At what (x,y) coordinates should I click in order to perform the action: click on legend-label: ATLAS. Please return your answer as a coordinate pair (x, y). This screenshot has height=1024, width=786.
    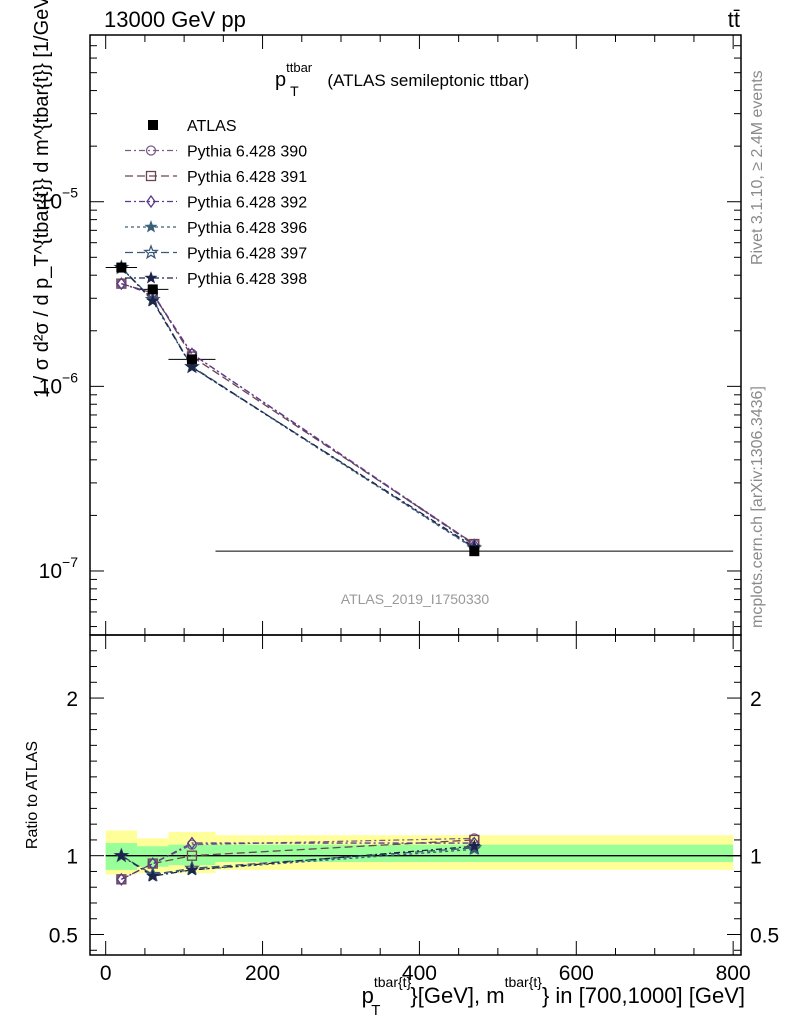
    Looking at the image, I should click on (212, 126).